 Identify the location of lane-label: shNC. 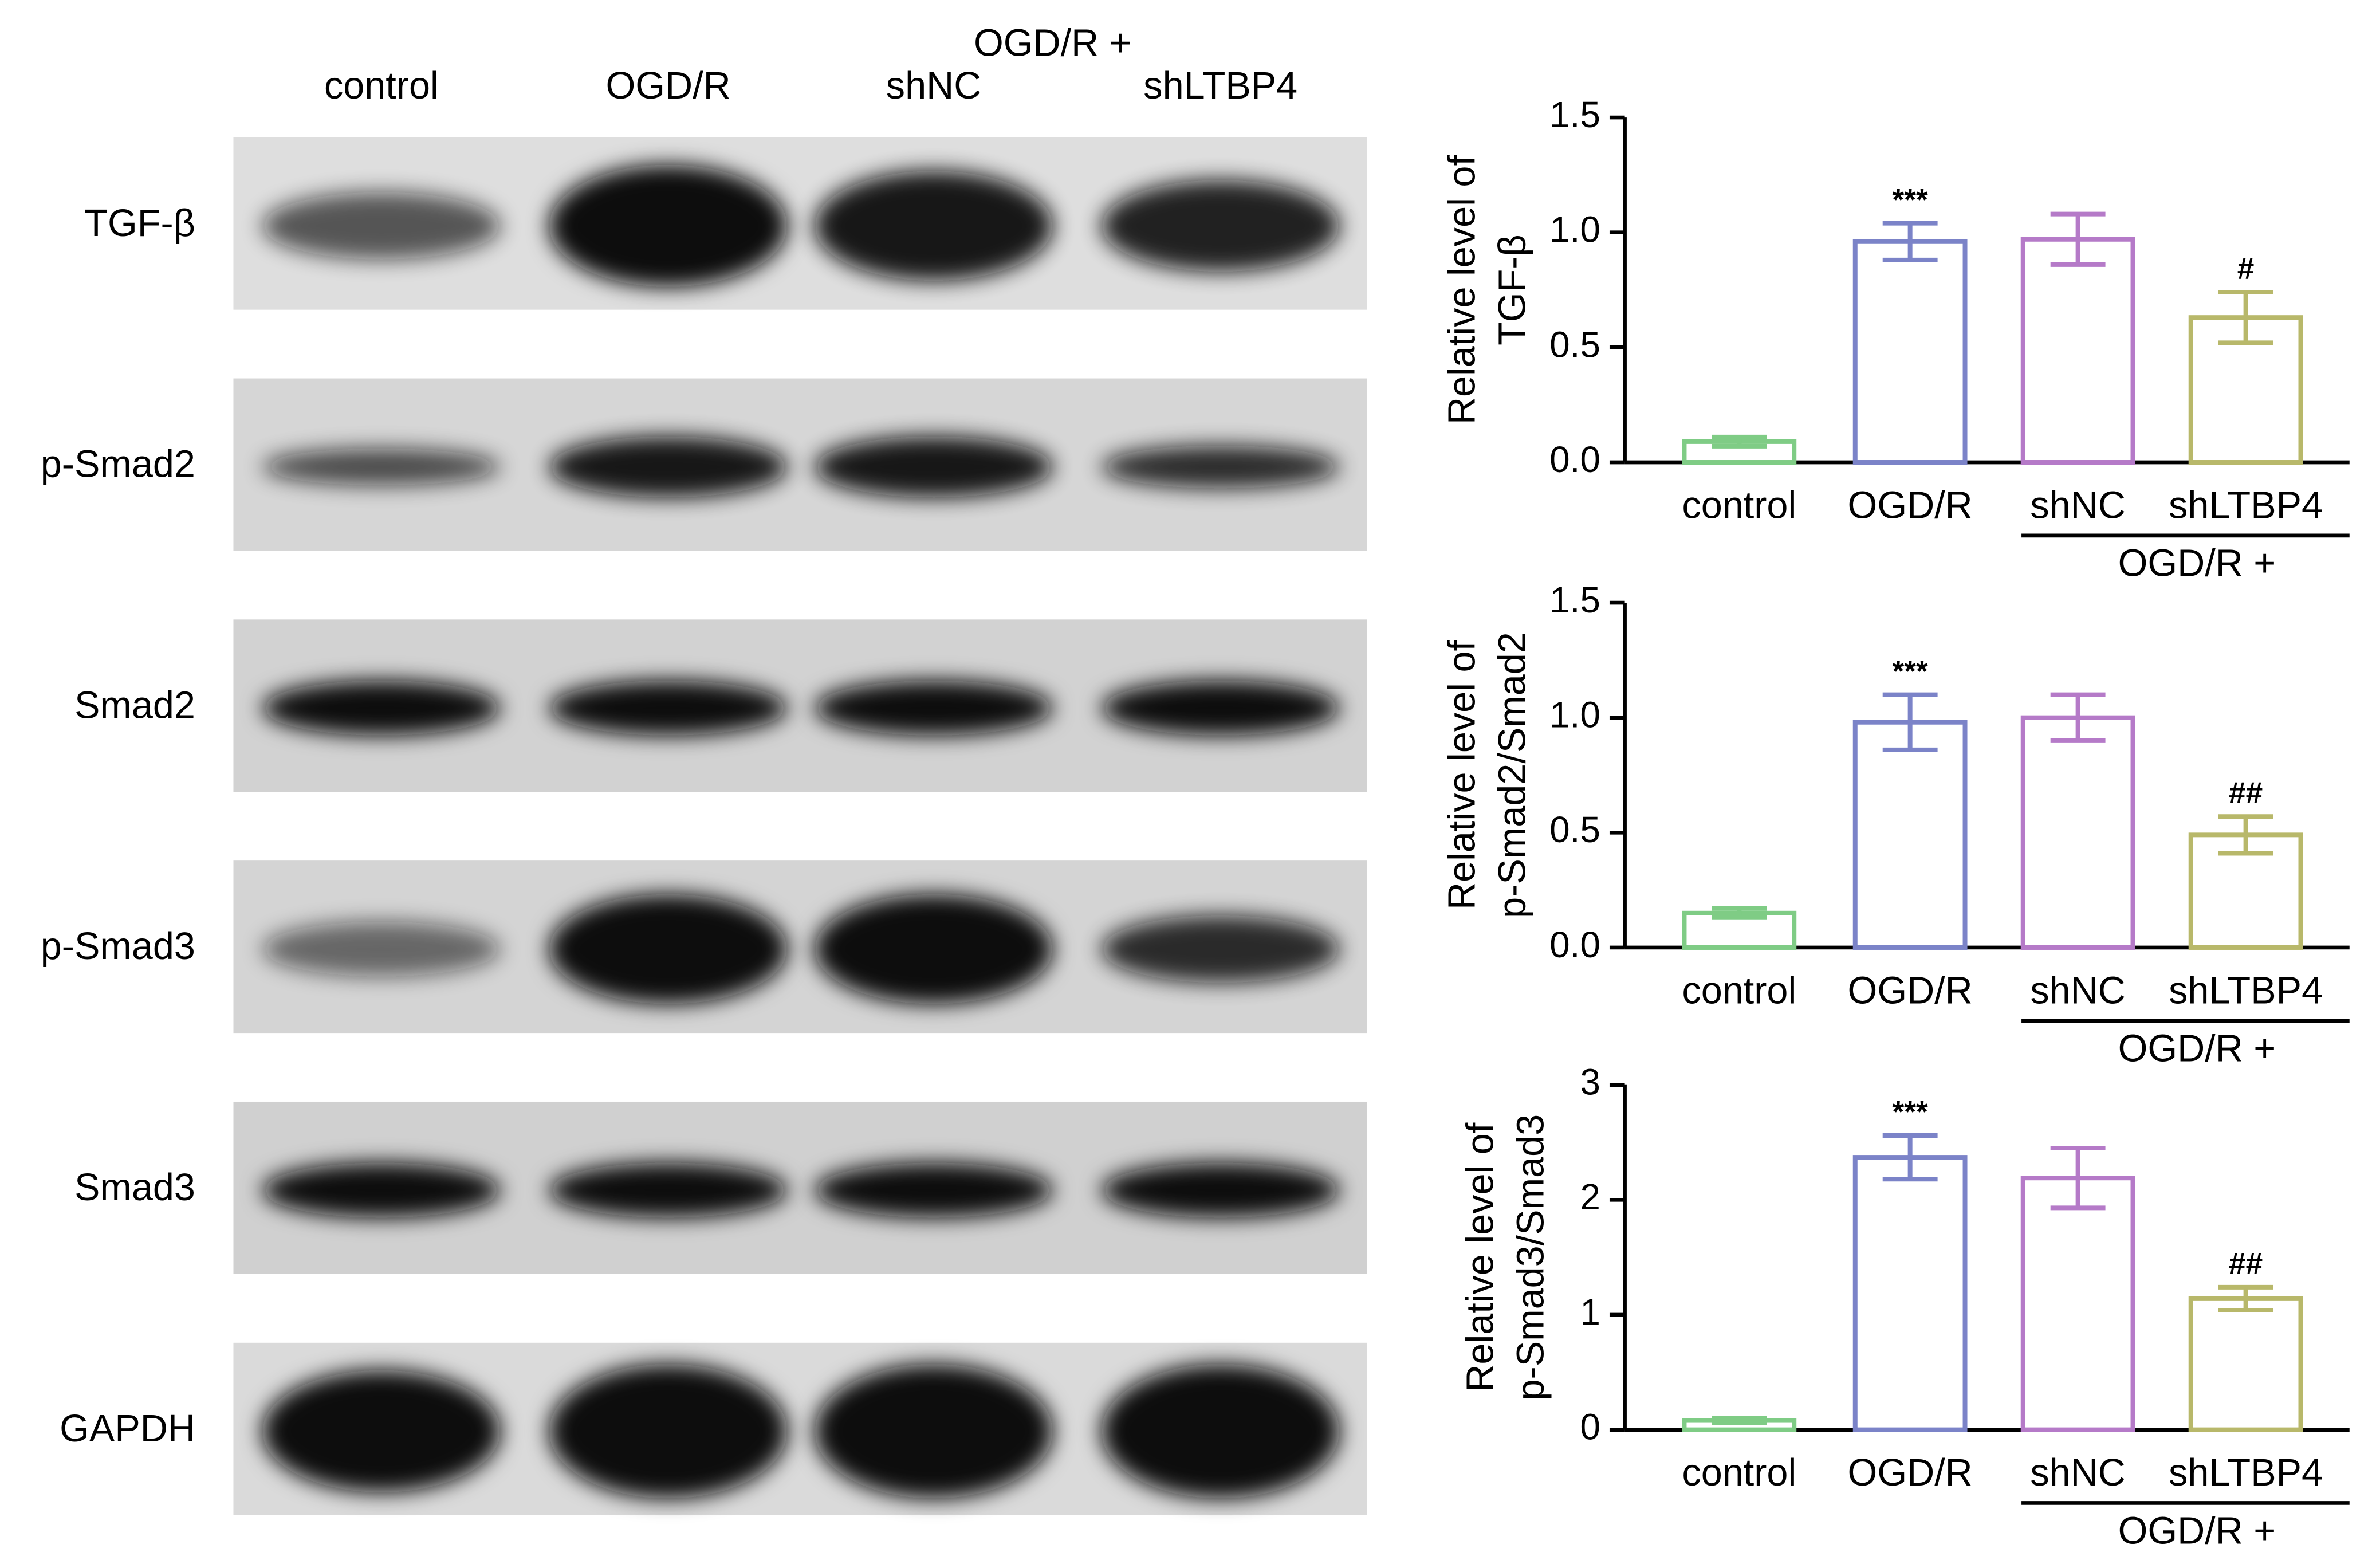
(933, 86).